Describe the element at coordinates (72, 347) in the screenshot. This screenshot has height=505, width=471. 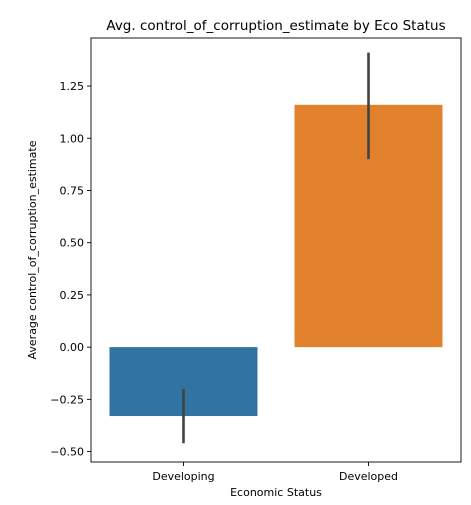
I see `y-tick-label: 0.00` at that location.